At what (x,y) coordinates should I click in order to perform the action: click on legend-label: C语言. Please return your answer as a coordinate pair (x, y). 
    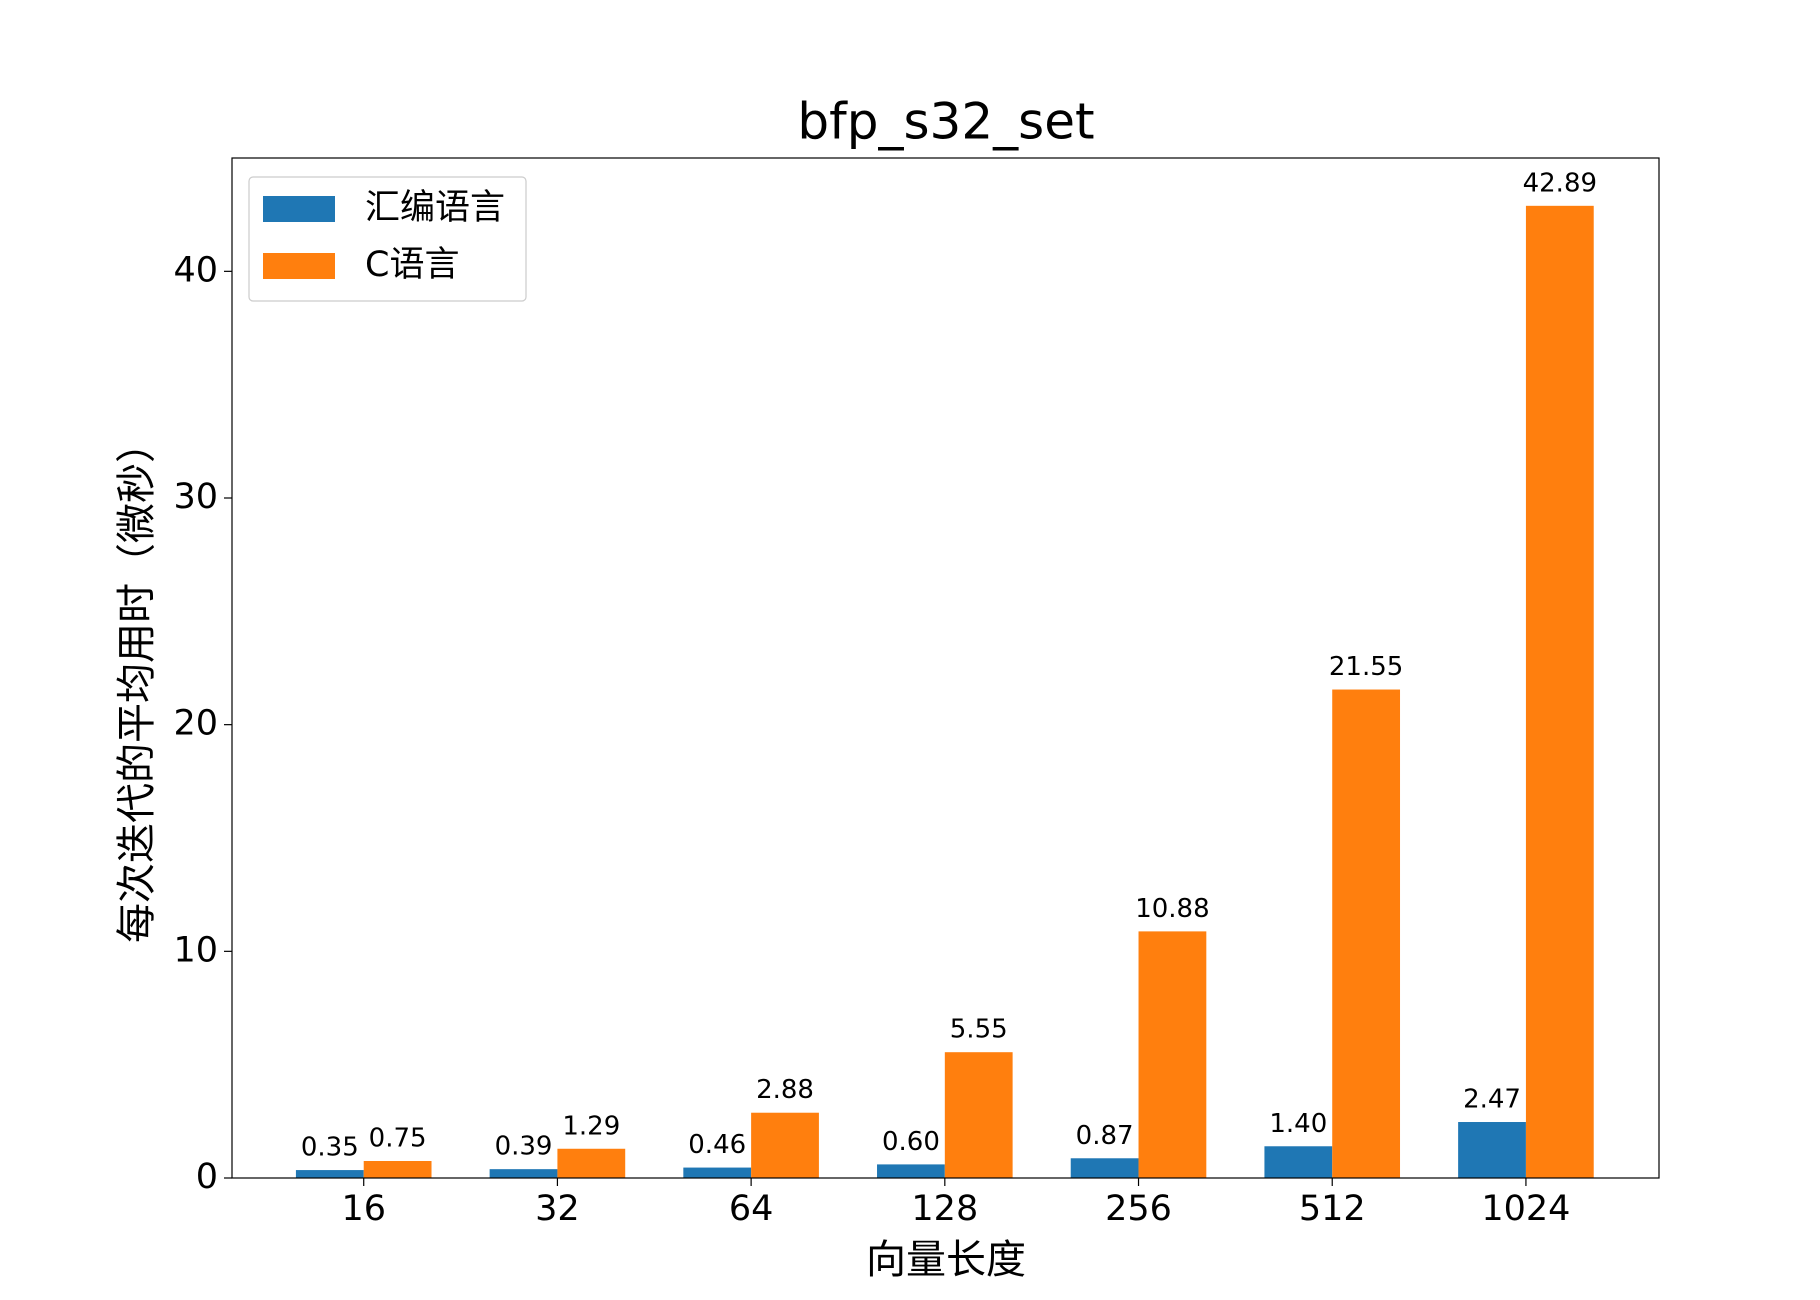
    Looking at the image, I should click on (412, 265).